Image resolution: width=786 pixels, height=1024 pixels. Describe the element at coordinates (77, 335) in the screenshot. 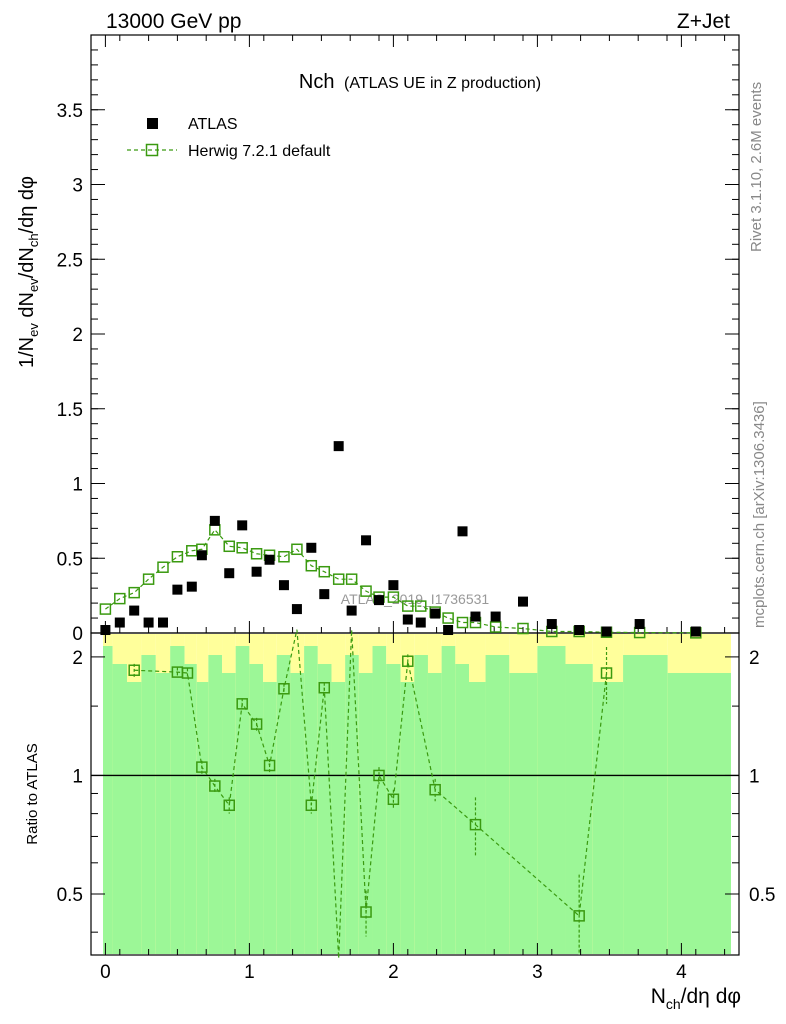

I see `main-y-tick-label: 2` at that location.